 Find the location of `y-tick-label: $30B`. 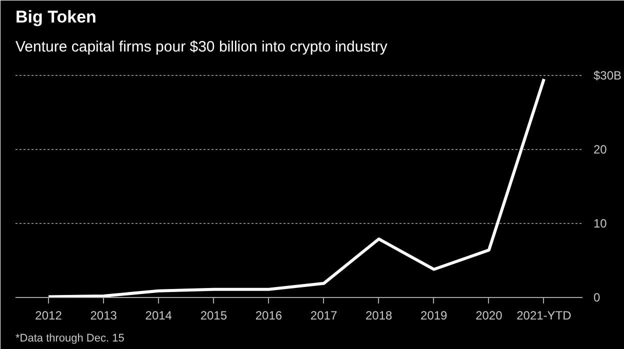

y-tick-label: $30B is located at coordinates (608, 75).